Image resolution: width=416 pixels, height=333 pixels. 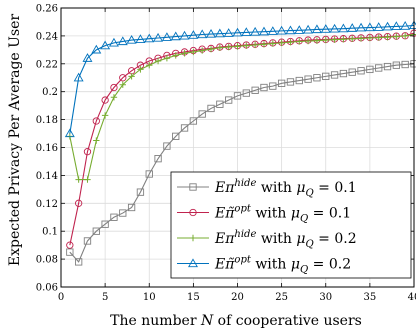 I want to click on y-tick-label: 0.26, so click(x=47, y=9).